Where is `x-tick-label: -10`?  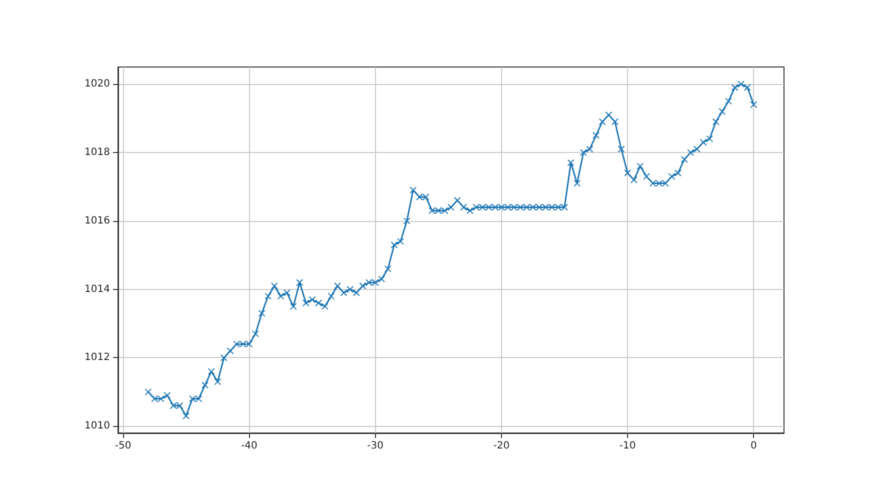
x-tick-label: -10 is located at coordinates (627, 446).